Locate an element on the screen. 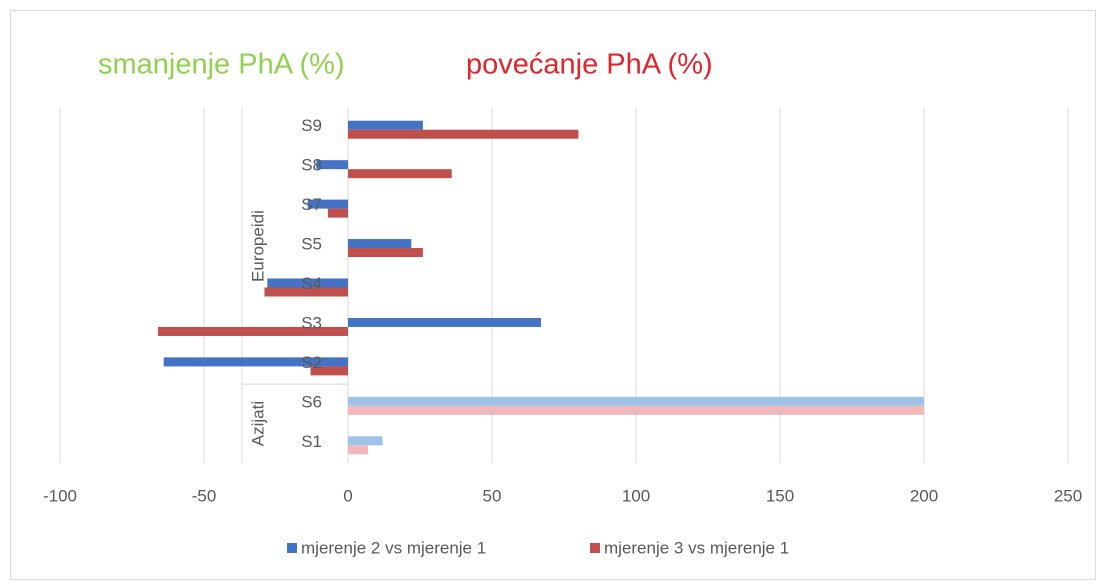 The width and height of the screenshot is (1106, 587). x-tick-label: 100 is located at coordinates (636, 495).